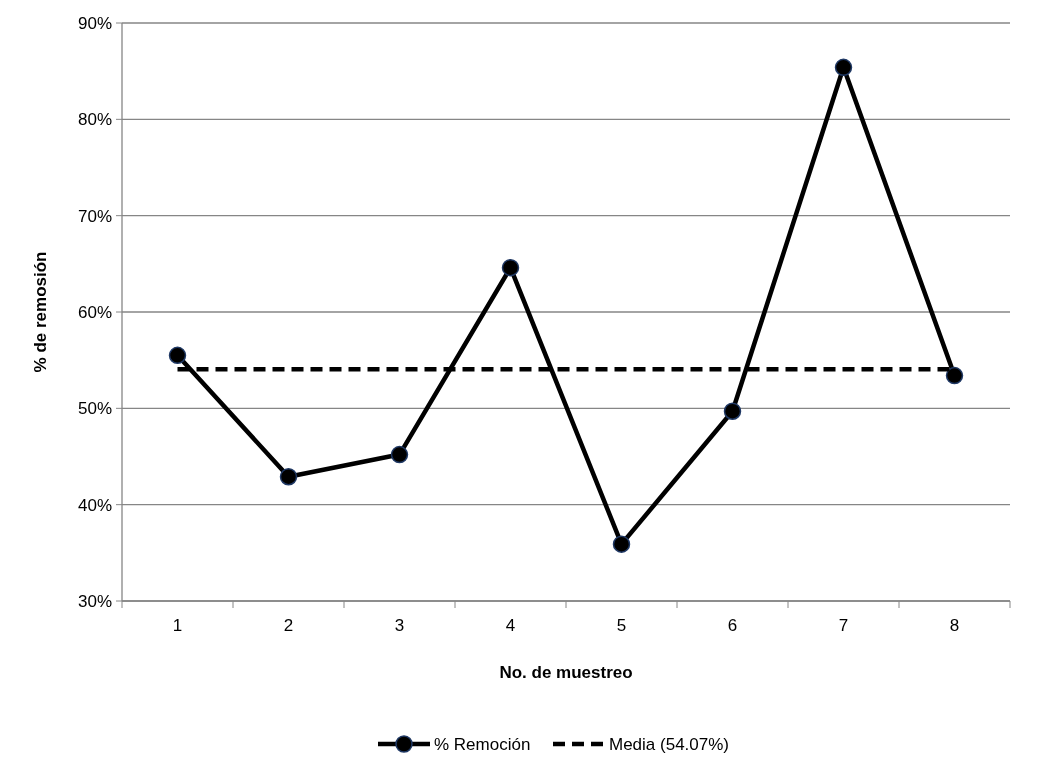 This screenshot has height=776, width=1040. I want to click on x-tick-label: 6, so click(732, 625).